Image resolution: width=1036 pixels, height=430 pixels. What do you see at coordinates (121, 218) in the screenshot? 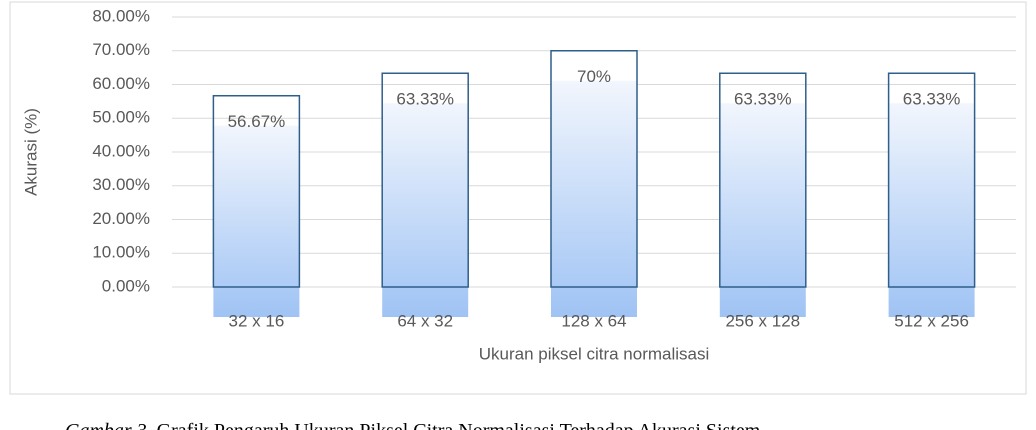
I see `y-tick-label: 20.00%` at bounding box center [121, 218].